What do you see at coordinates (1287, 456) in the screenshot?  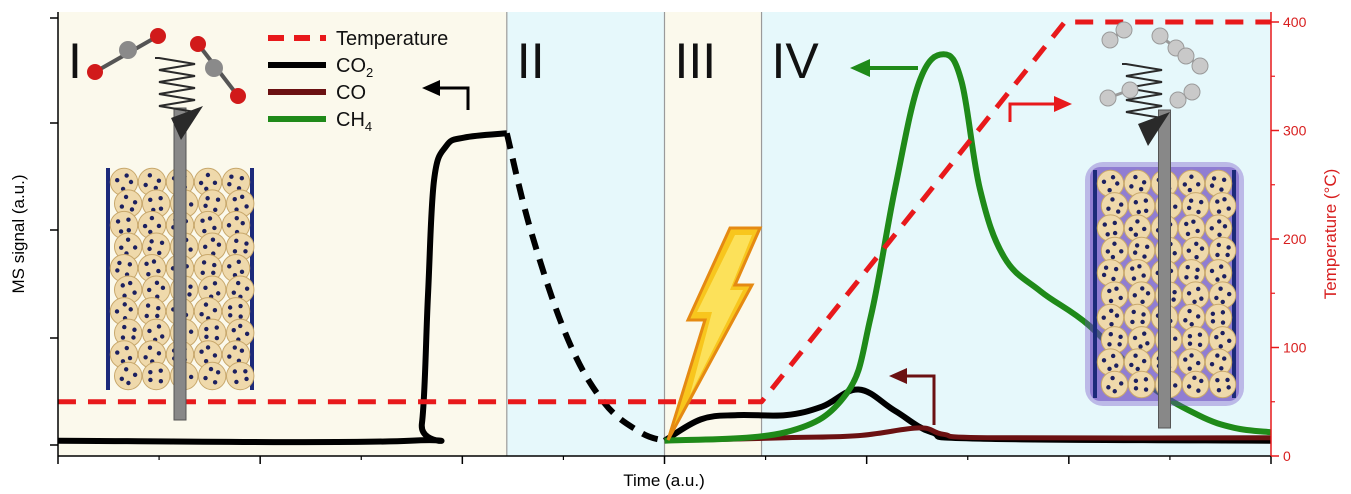 I see `right-tick-label: 0` at bounding box center [1287, 456].